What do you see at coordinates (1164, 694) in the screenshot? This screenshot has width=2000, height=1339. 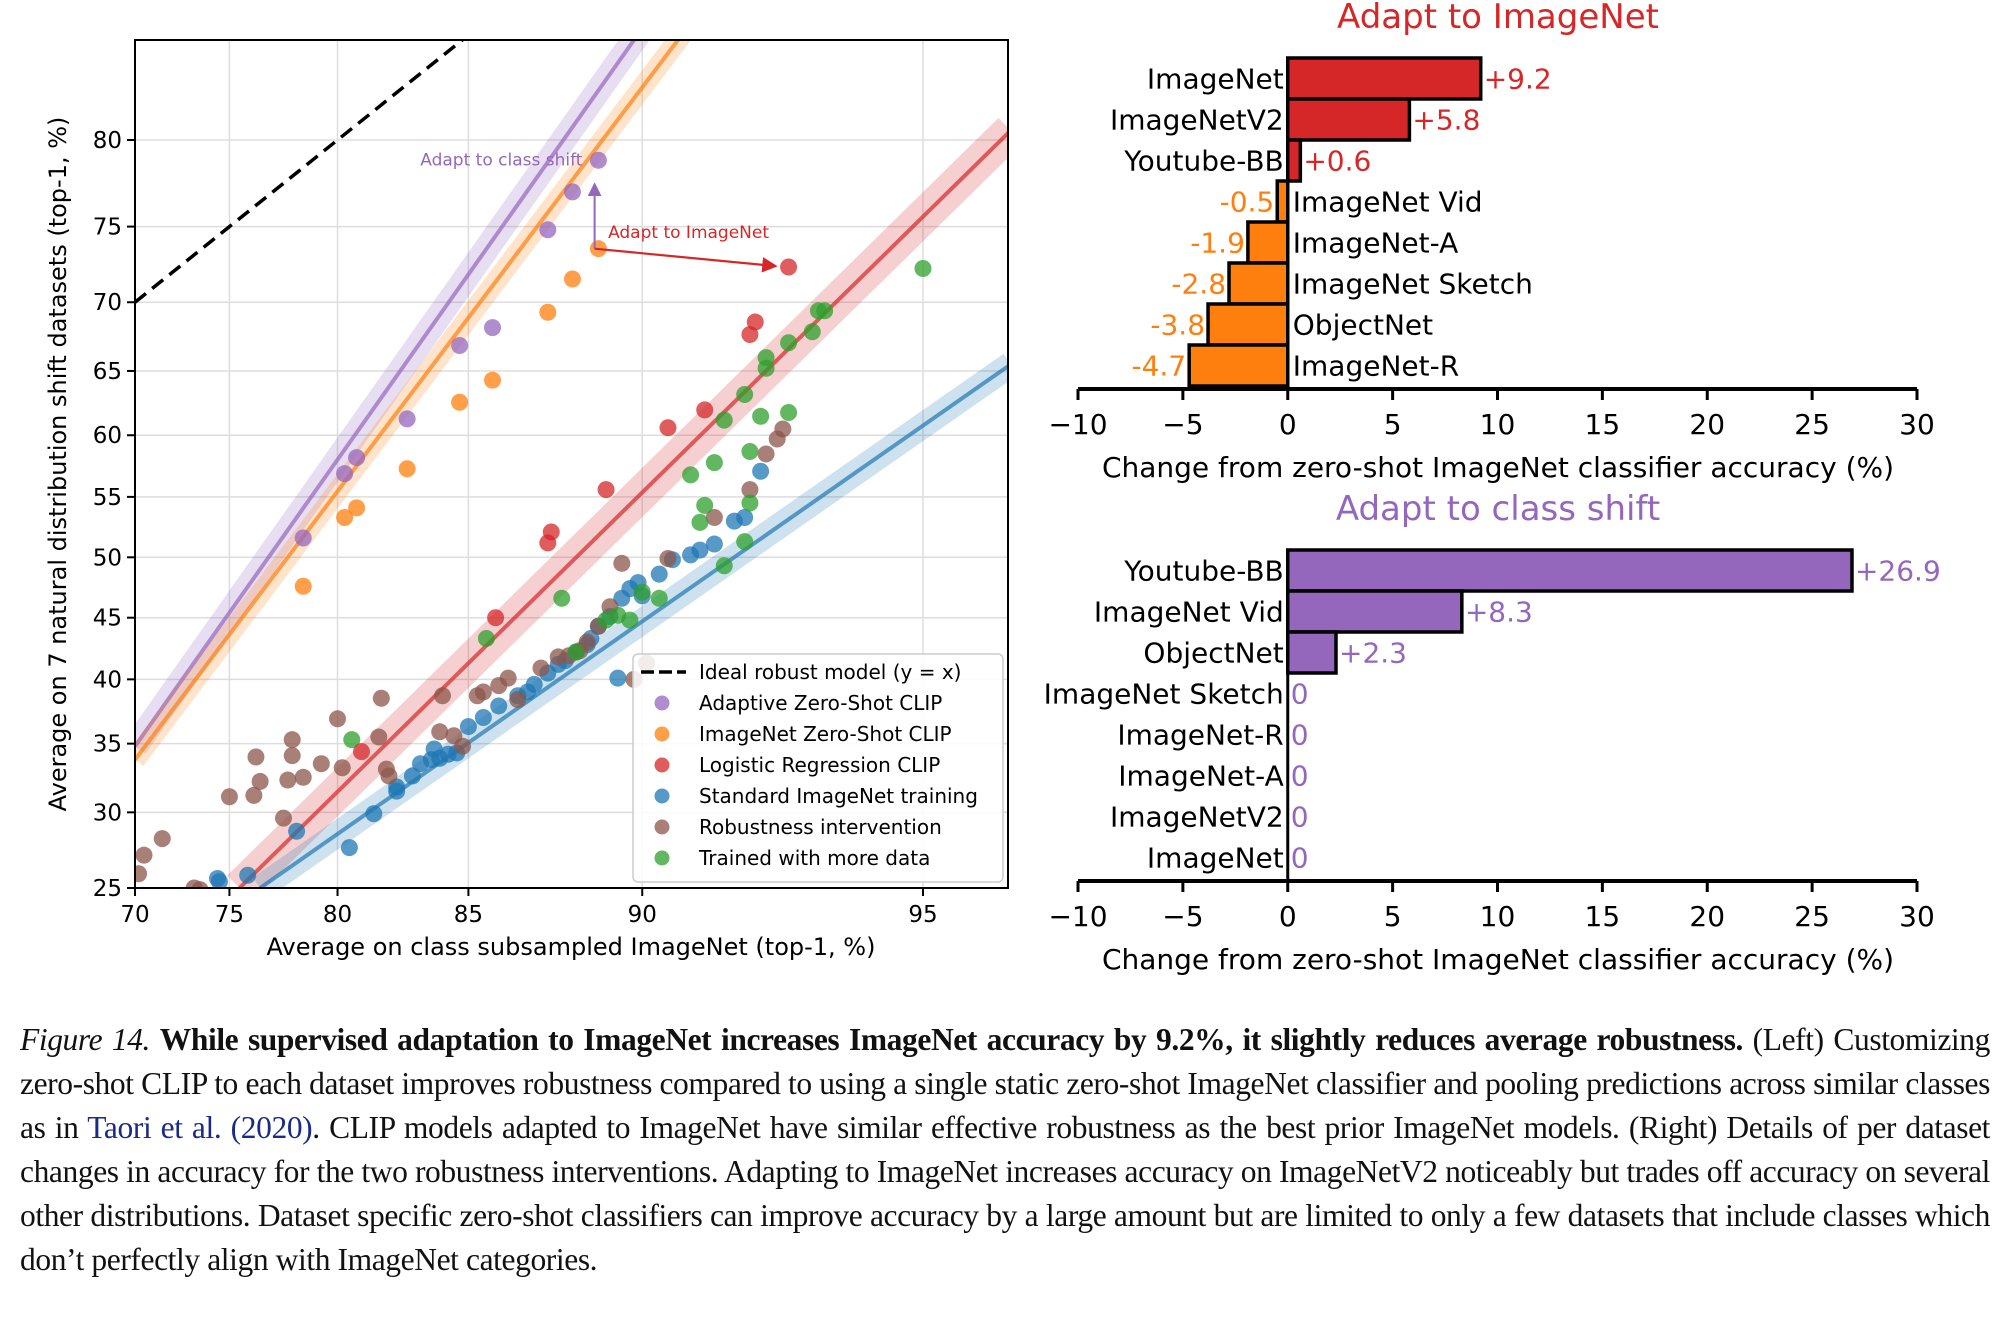 I see `bar-category-label: ImageNet Sketch` at bounding box center [1164, 694].